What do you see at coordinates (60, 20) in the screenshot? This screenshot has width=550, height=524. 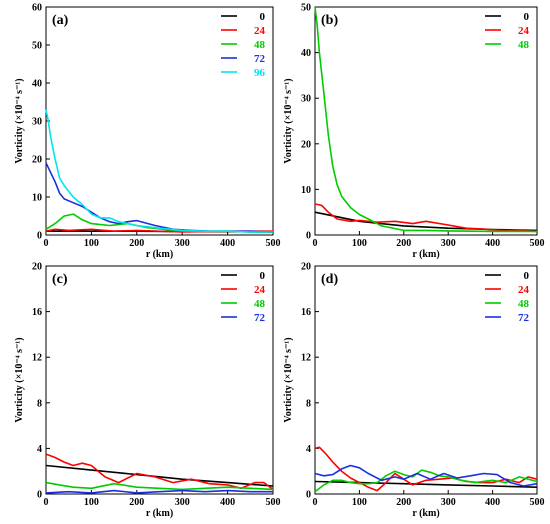 I see `panel-label: (a)` at bounding box center [60, 20].